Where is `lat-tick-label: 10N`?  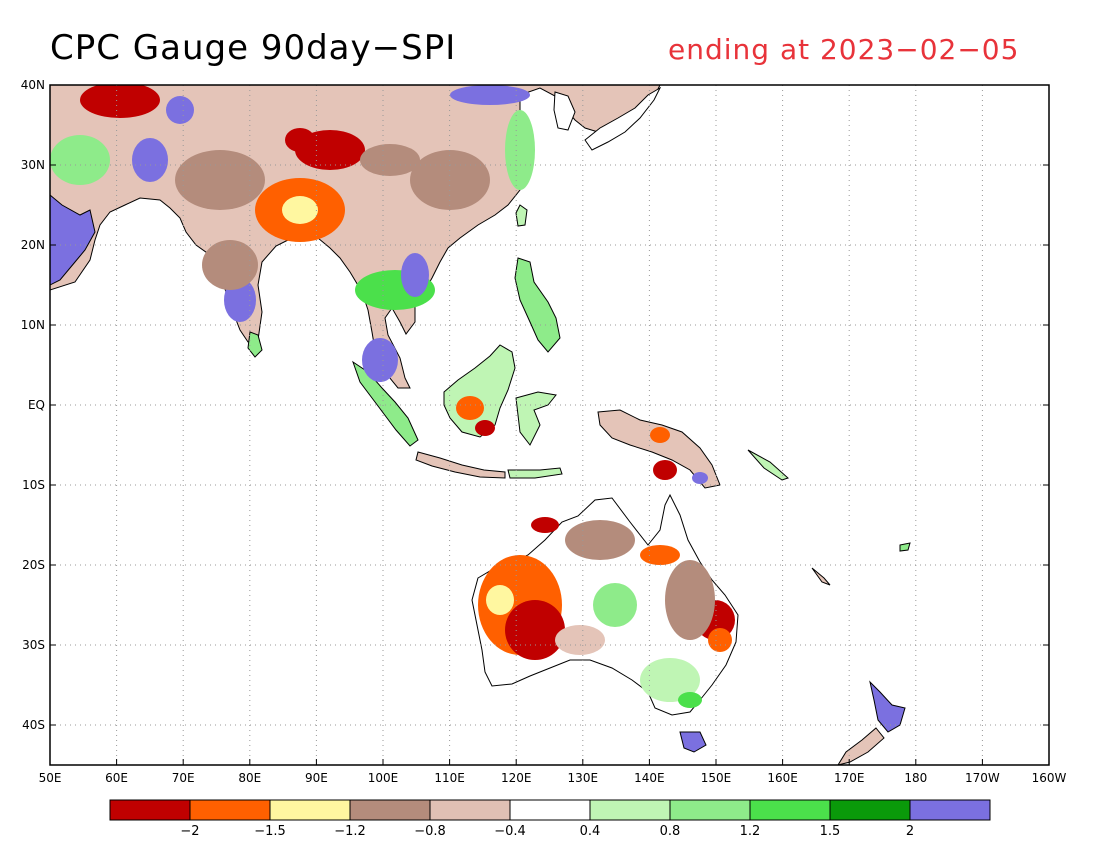 lat-tick-label: 10N is located at coordinates (33, 325).